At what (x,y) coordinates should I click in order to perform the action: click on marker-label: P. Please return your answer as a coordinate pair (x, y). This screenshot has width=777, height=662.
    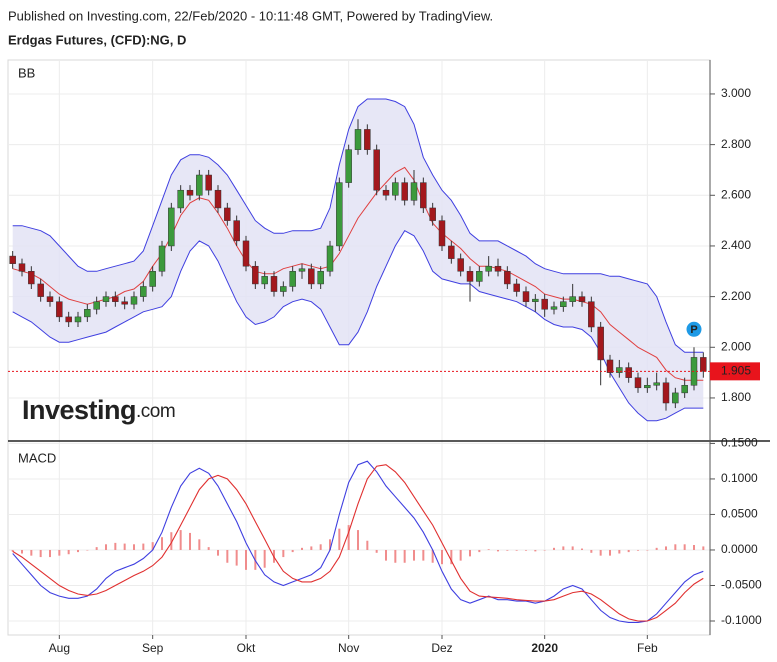
    Looking at the image, I should click on (693, 330).